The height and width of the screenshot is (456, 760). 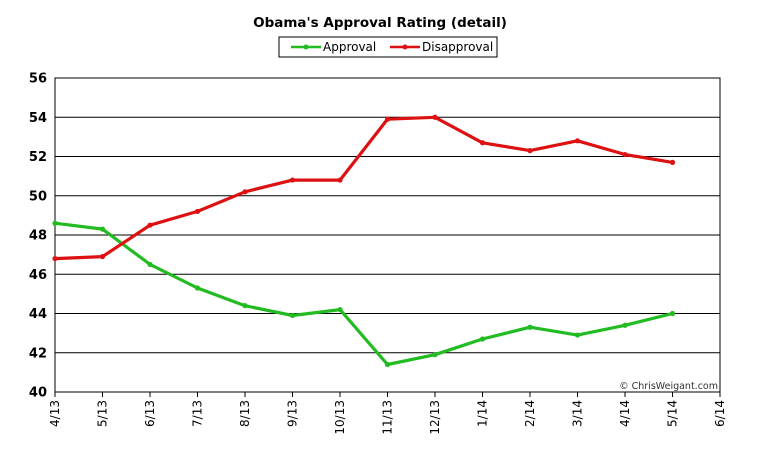 What do you see at coordinates (198, 413) in the screenshot?
I see `x-tick-label: 7/13` at bounding box center [198, 413].